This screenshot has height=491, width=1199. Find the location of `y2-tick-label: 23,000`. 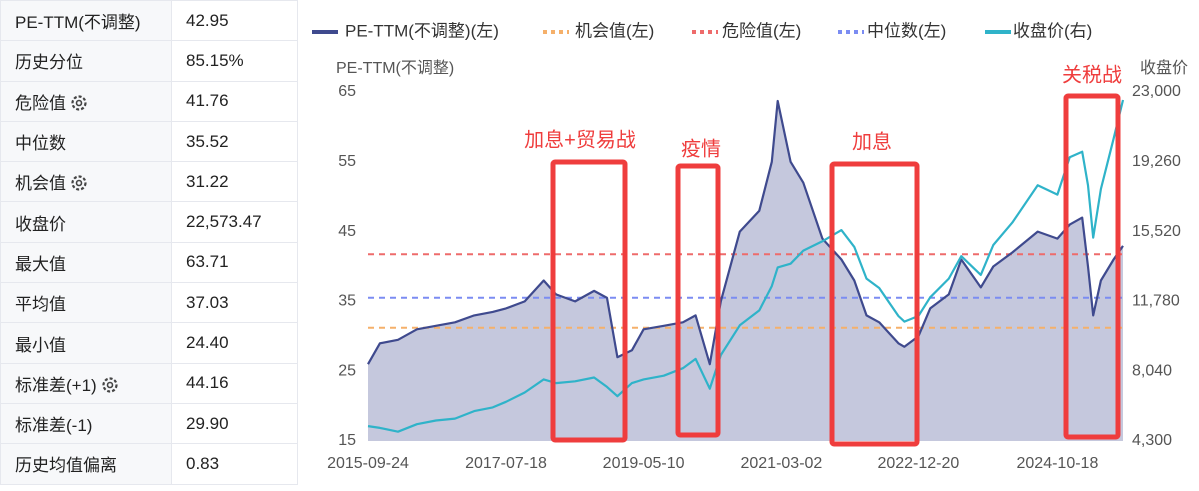

y2-tick-label: 23,000 is located at coordinates (1156, 91).